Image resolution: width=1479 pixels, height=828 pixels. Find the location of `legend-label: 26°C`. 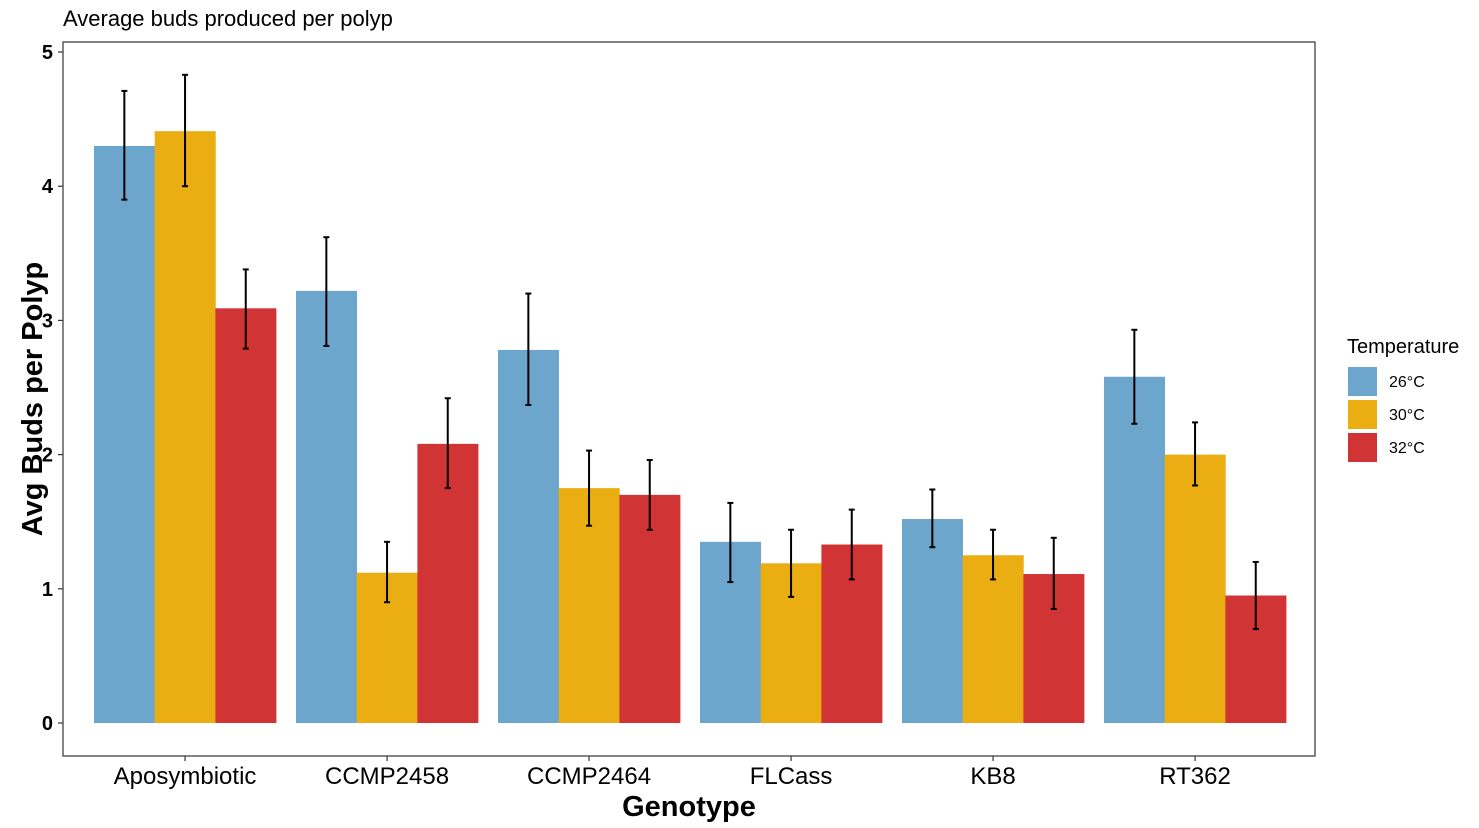

legend-label: 26°C is located at coordinates (1407, 382).